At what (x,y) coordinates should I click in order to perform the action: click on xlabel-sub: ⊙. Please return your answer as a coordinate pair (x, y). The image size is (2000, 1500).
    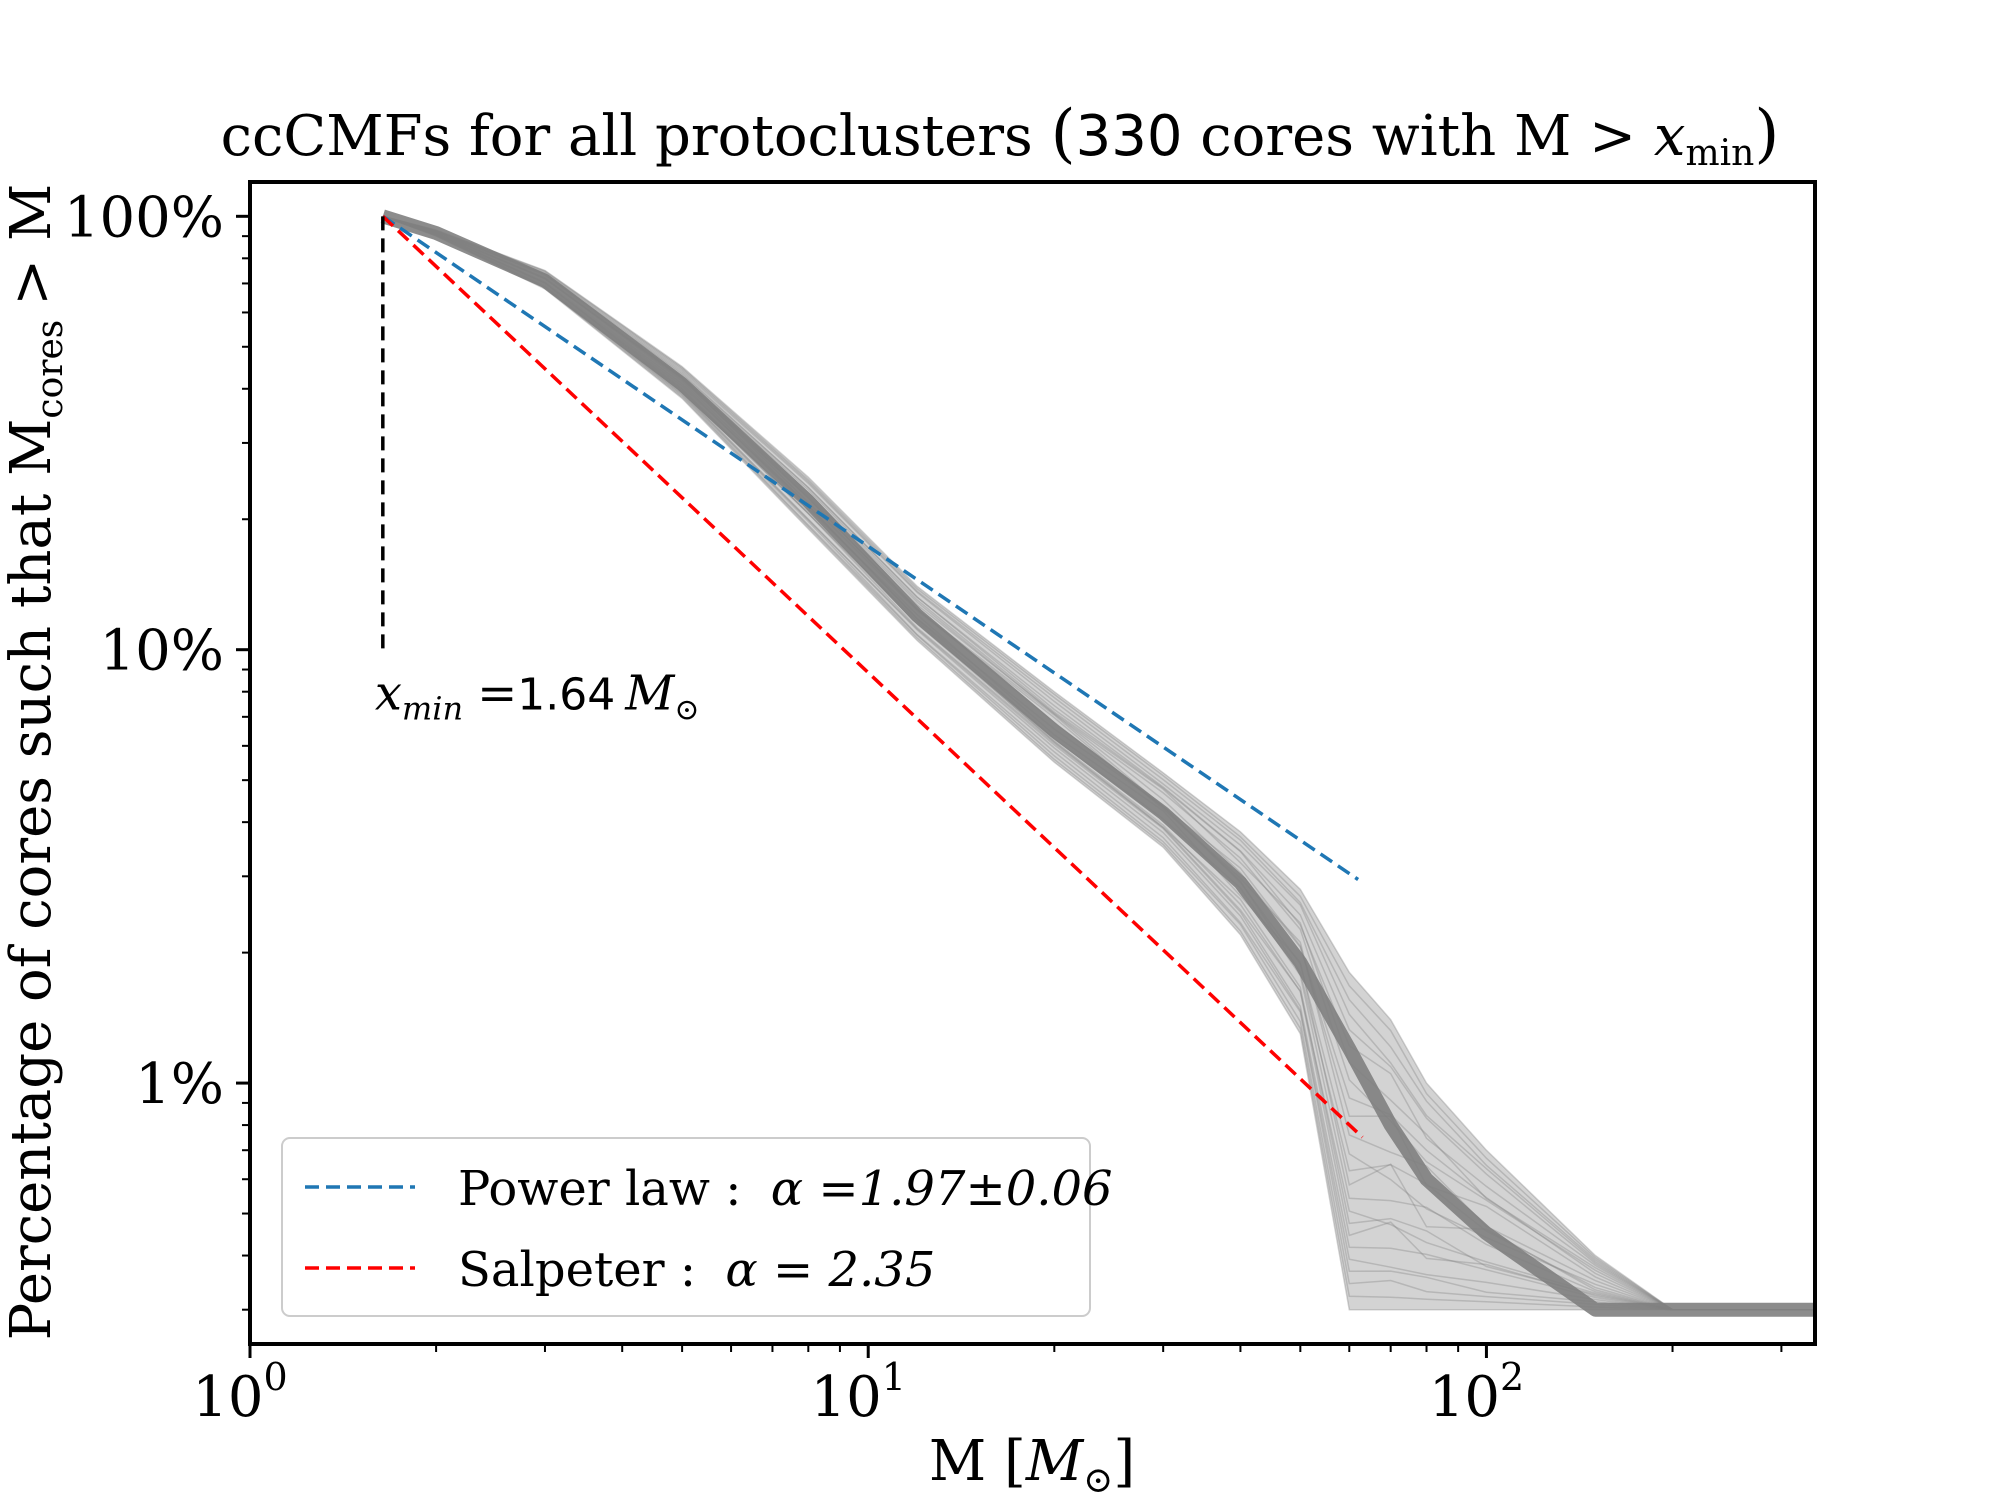
    Looking at the image, I should click on (1098, 1480).